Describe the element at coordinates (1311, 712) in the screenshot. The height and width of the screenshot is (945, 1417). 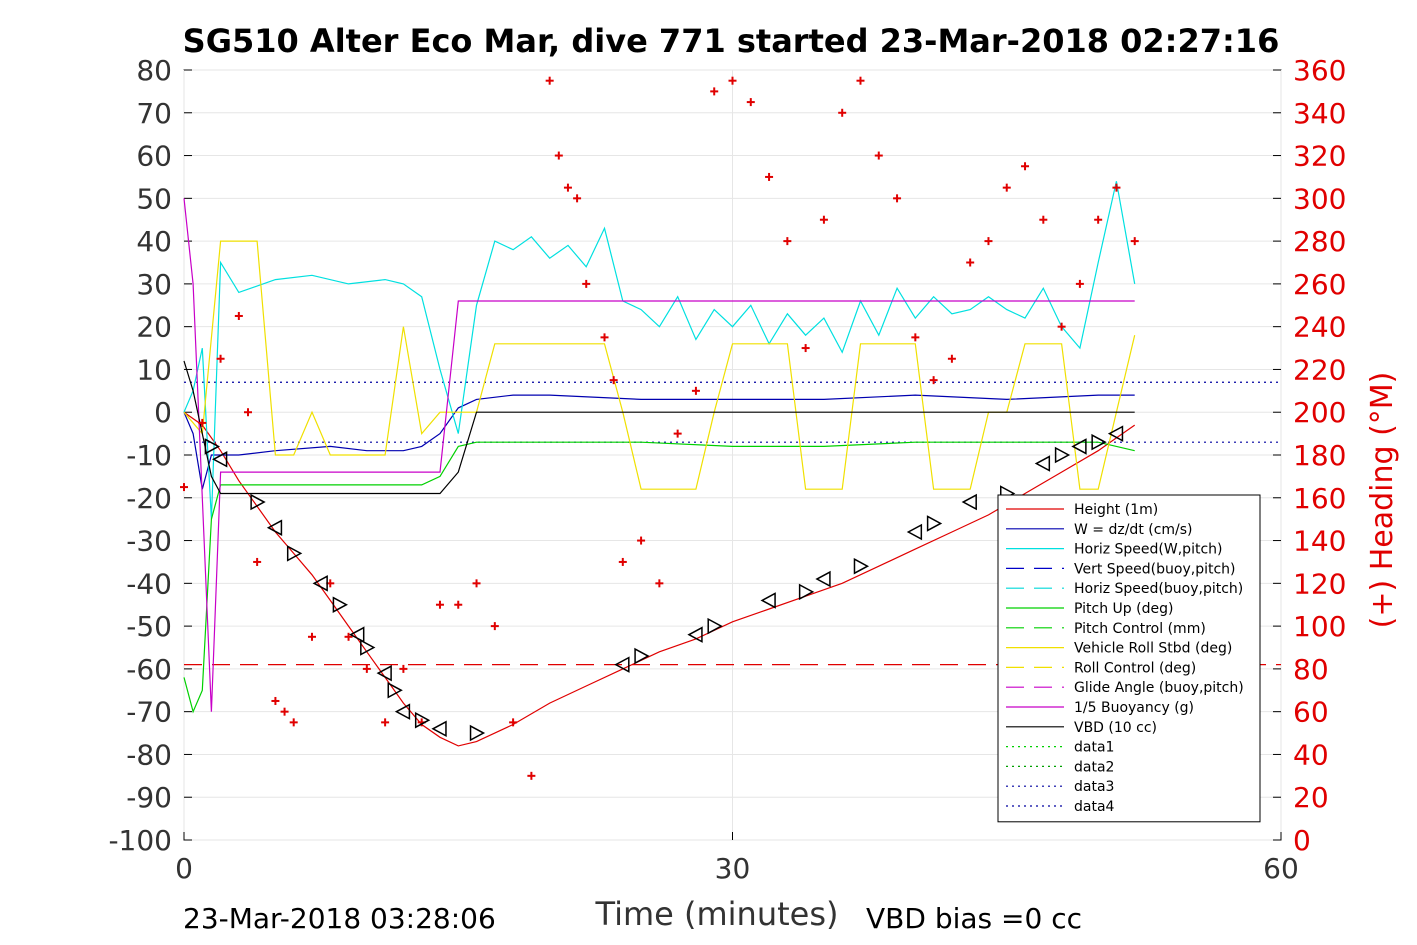
I see `right-tick-label: 60` at that location.